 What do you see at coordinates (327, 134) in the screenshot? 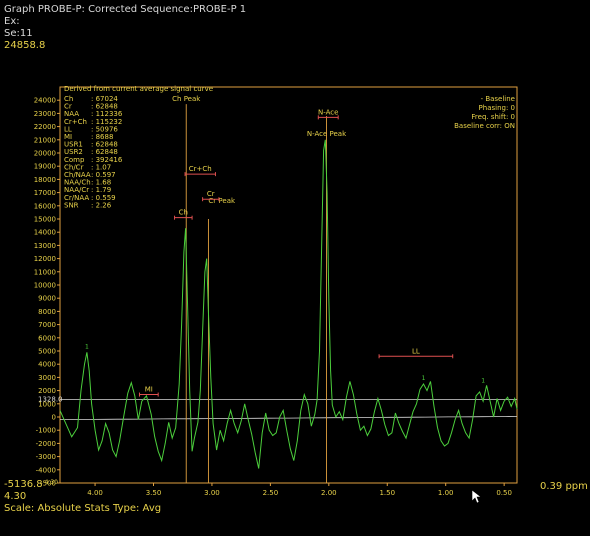
I see `peak-label: N-Ace Peak` at bounding box center [327, 134].